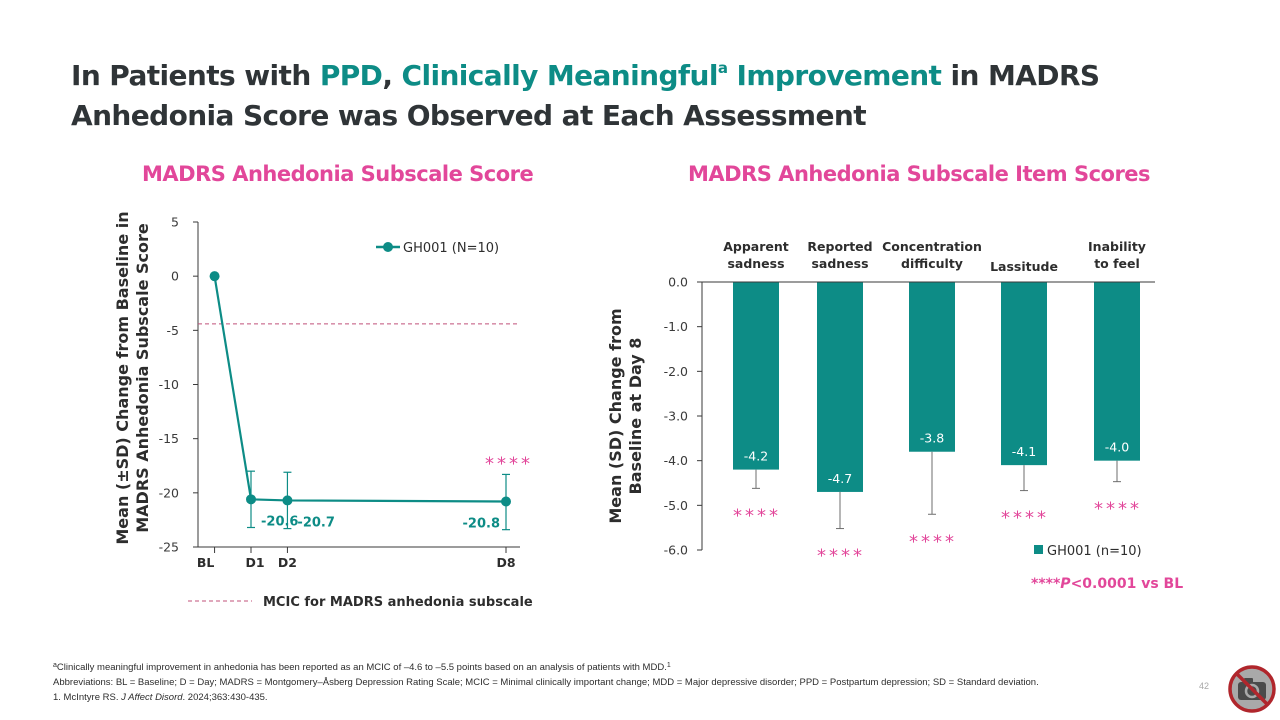  What do you see at coordinates (722, 68) in the screenshot?
I see `title-footnote-marker: a` at bounding box center [722, 68].